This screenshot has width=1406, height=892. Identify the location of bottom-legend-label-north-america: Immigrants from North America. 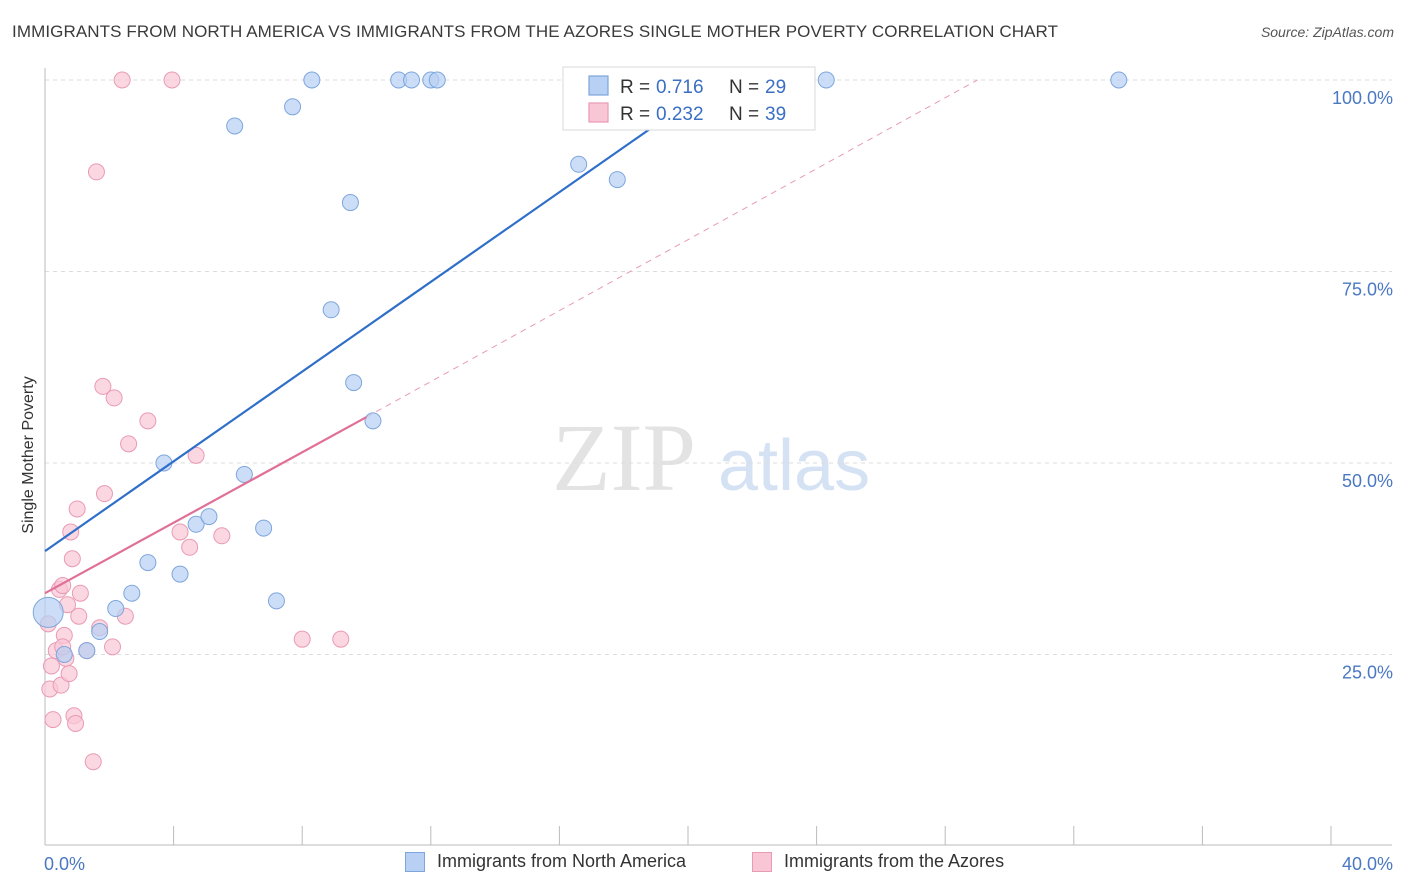
(562, 861).